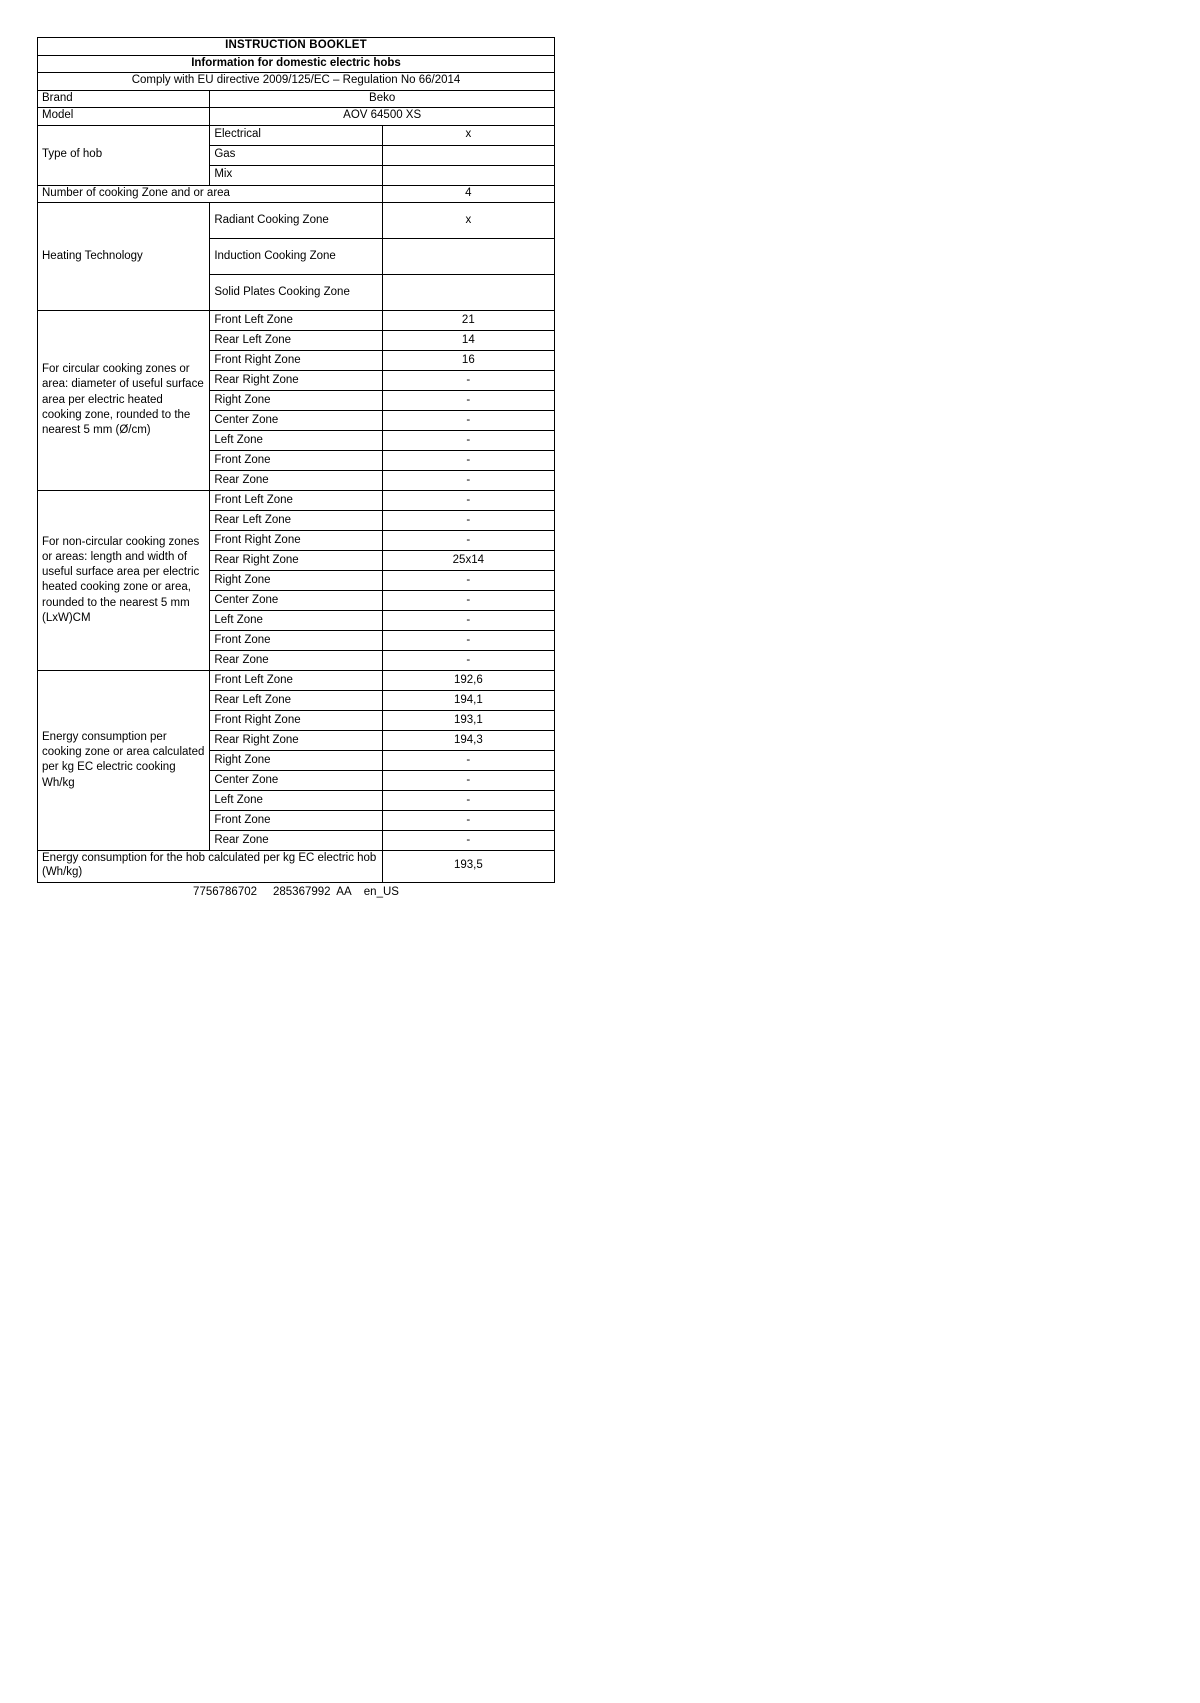 The width and height of the screenshot is (1200, 1703). Describe the element at coordinates (468, 721) in the screenshot. I see `energy-zone-value: 193,1` at that location.